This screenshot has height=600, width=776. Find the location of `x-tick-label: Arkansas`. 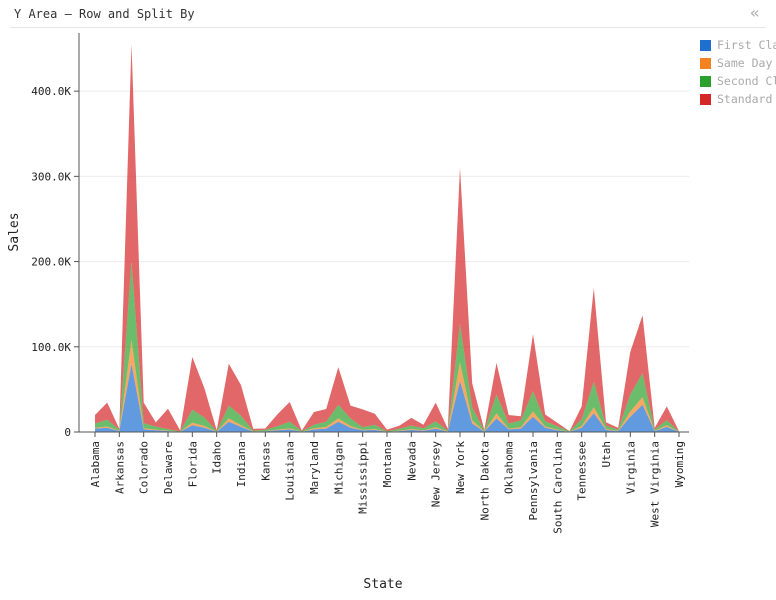

x-tick-label: Arkansas is located at coordinates (119, 467).